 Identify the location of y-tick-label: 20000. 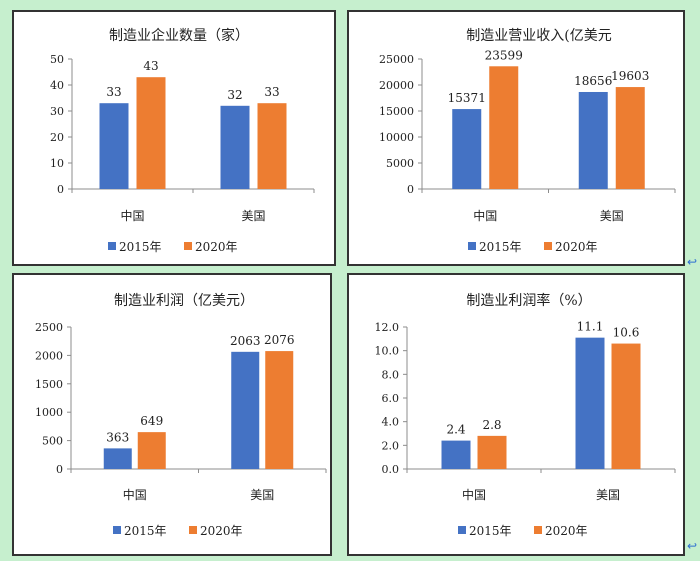
(396, 85).